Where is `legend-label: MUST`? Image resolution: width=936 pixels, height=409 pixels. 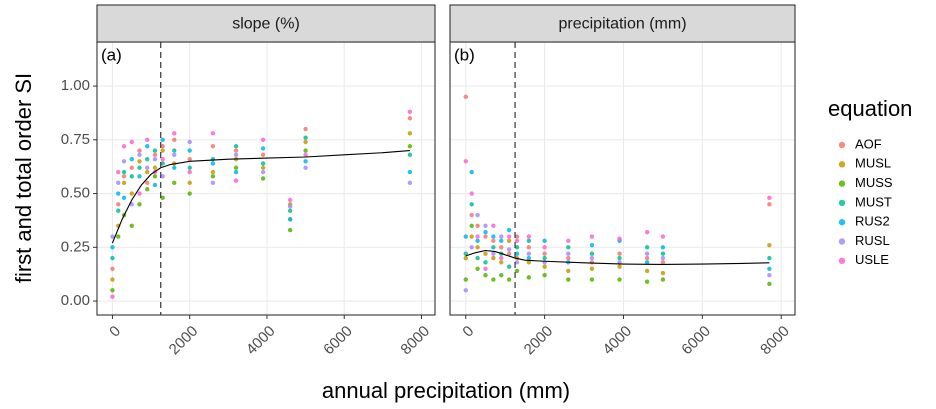 legend-label: MUST is located at coordinates (873, 201).